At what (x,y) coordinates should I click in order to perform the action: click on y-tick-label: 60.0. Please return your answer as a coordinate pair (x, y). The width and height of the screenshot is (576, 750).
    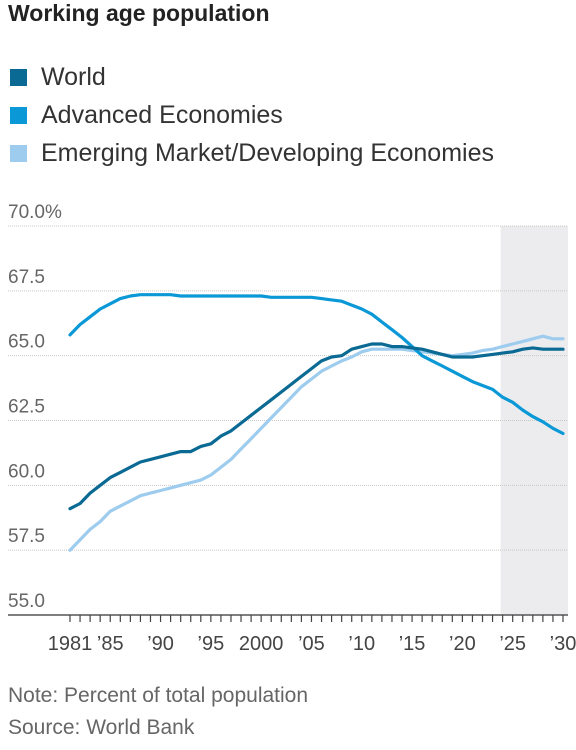
    Looking at the image, I should click on (26, 471).